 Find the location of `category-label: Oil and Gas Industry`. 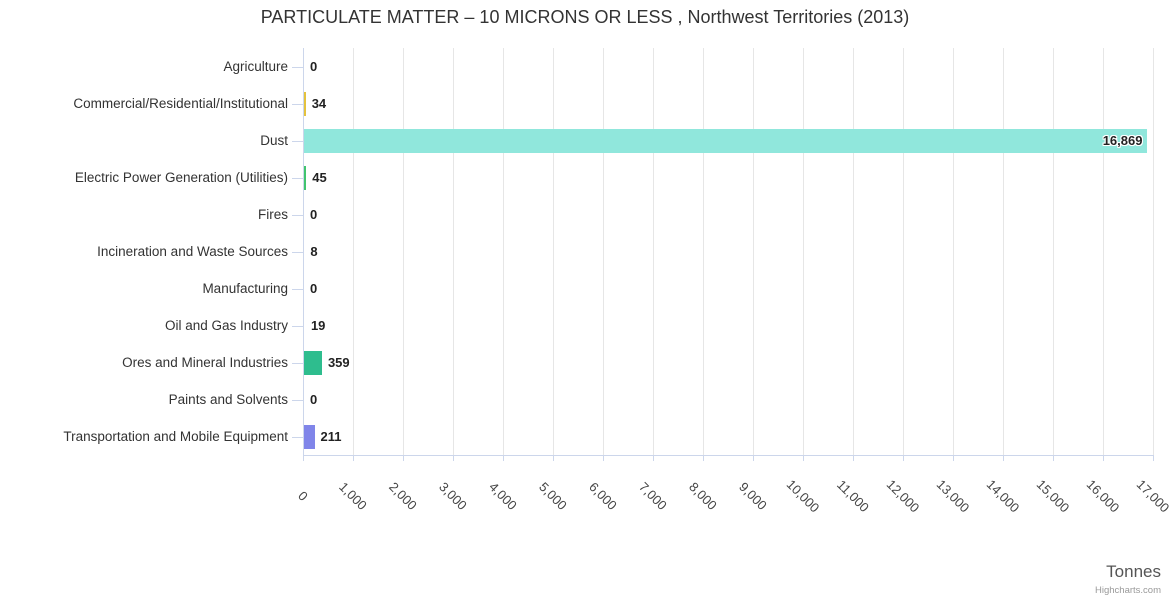

category-label: Oil and Gas Industry is located at coordinates (226, 325).